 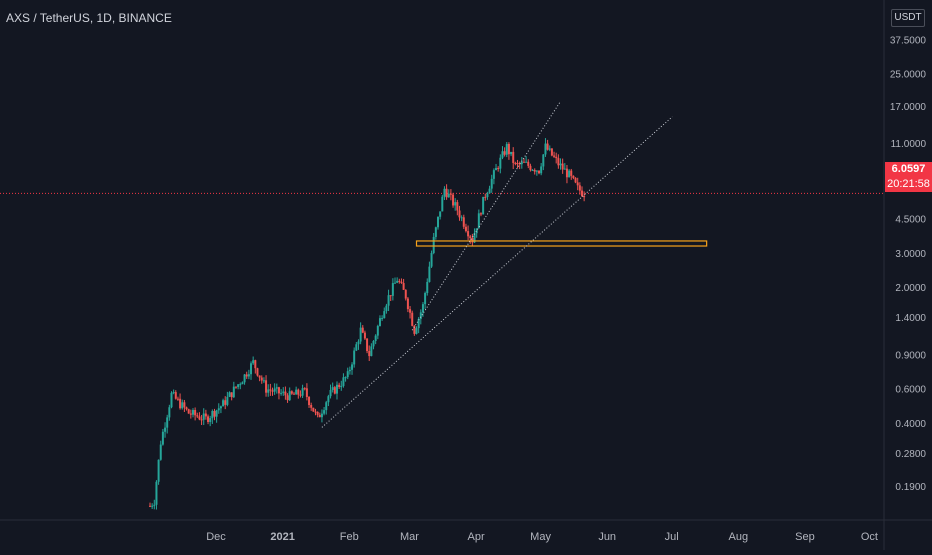 I want to click on support-zone-box, so click(x=561, y=243).